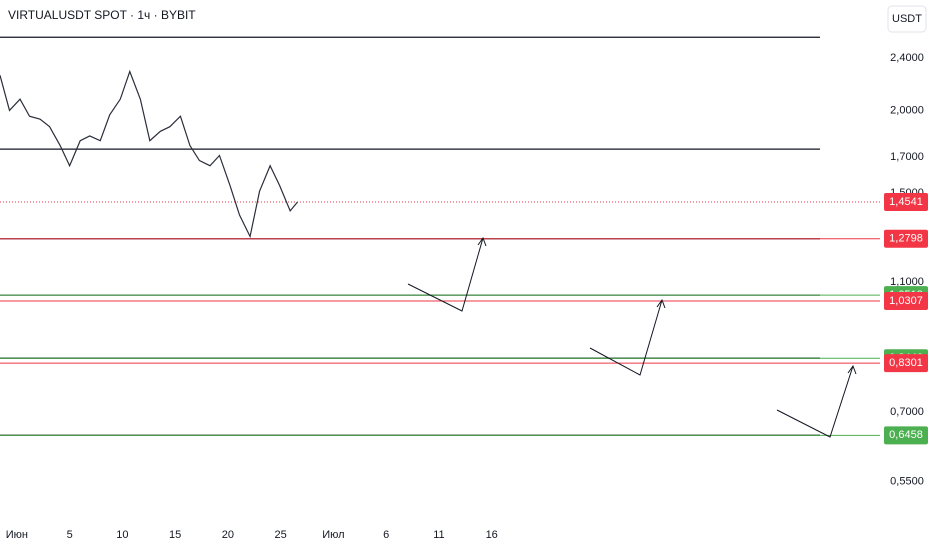 The width and height of the screenshot is (932, 550). Describe the element at coordinates (102, 15) in the screenshot. I see `chart-title: VIRTUALUSDT SPOT · 1ч · BYBIT` at that location.